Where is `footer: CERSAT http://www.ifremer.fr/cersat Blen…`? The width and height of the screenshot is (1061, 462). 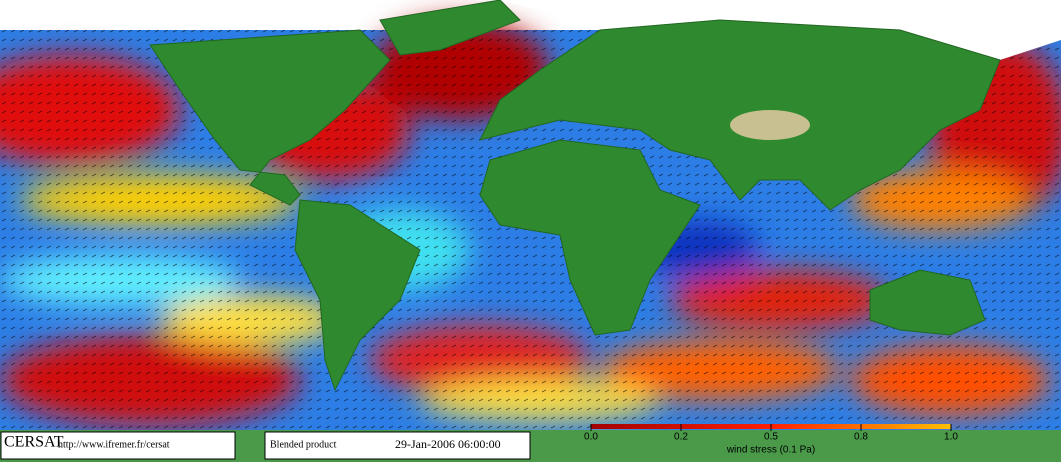
footer: CERSAT http://www.ifremer.fr/cersat Blen… is located at coordinates (475, 442).